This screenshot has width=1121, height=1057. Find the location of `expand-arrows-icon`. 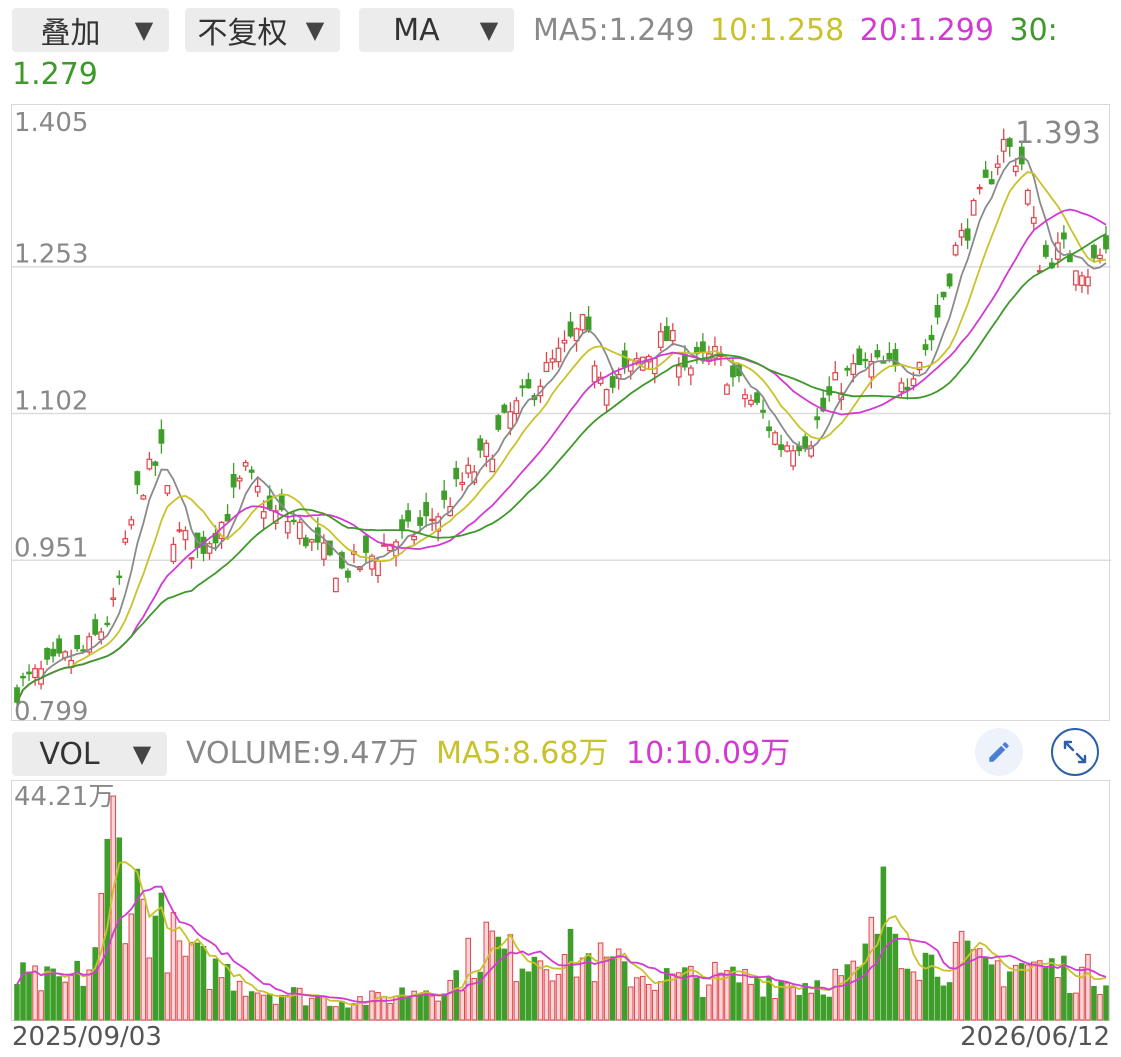

expand-arrows-icon is located at coordinates (1075, 752).